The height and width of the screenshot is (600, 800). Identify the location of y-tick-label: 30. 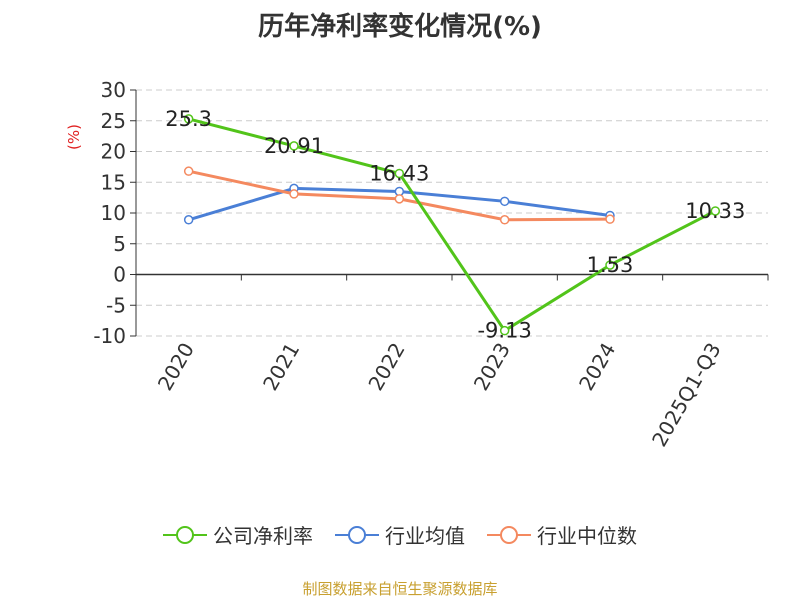
(113, 90).